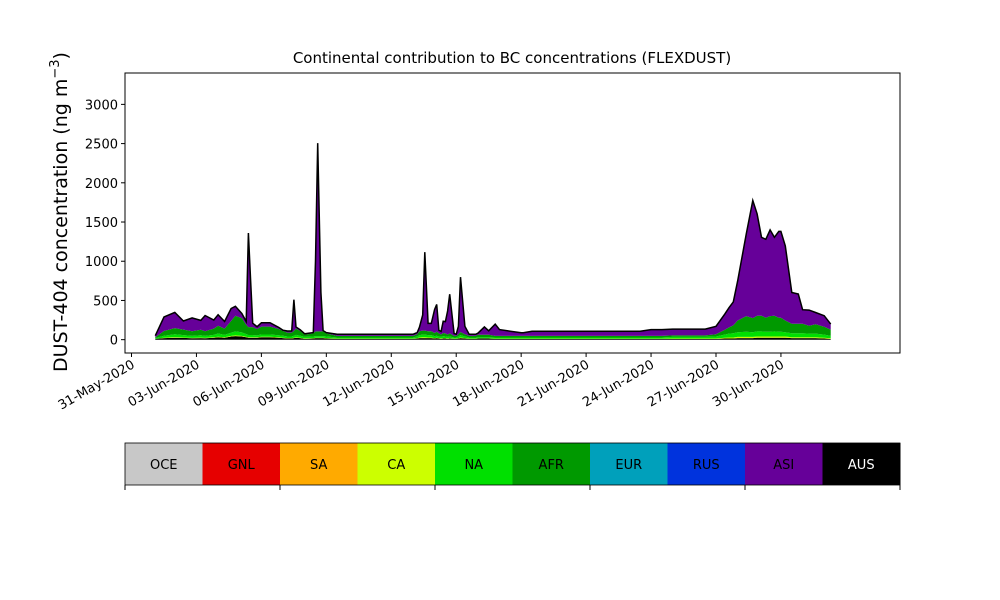  I want to click on legend-swatch-aus, so click(861, 464).